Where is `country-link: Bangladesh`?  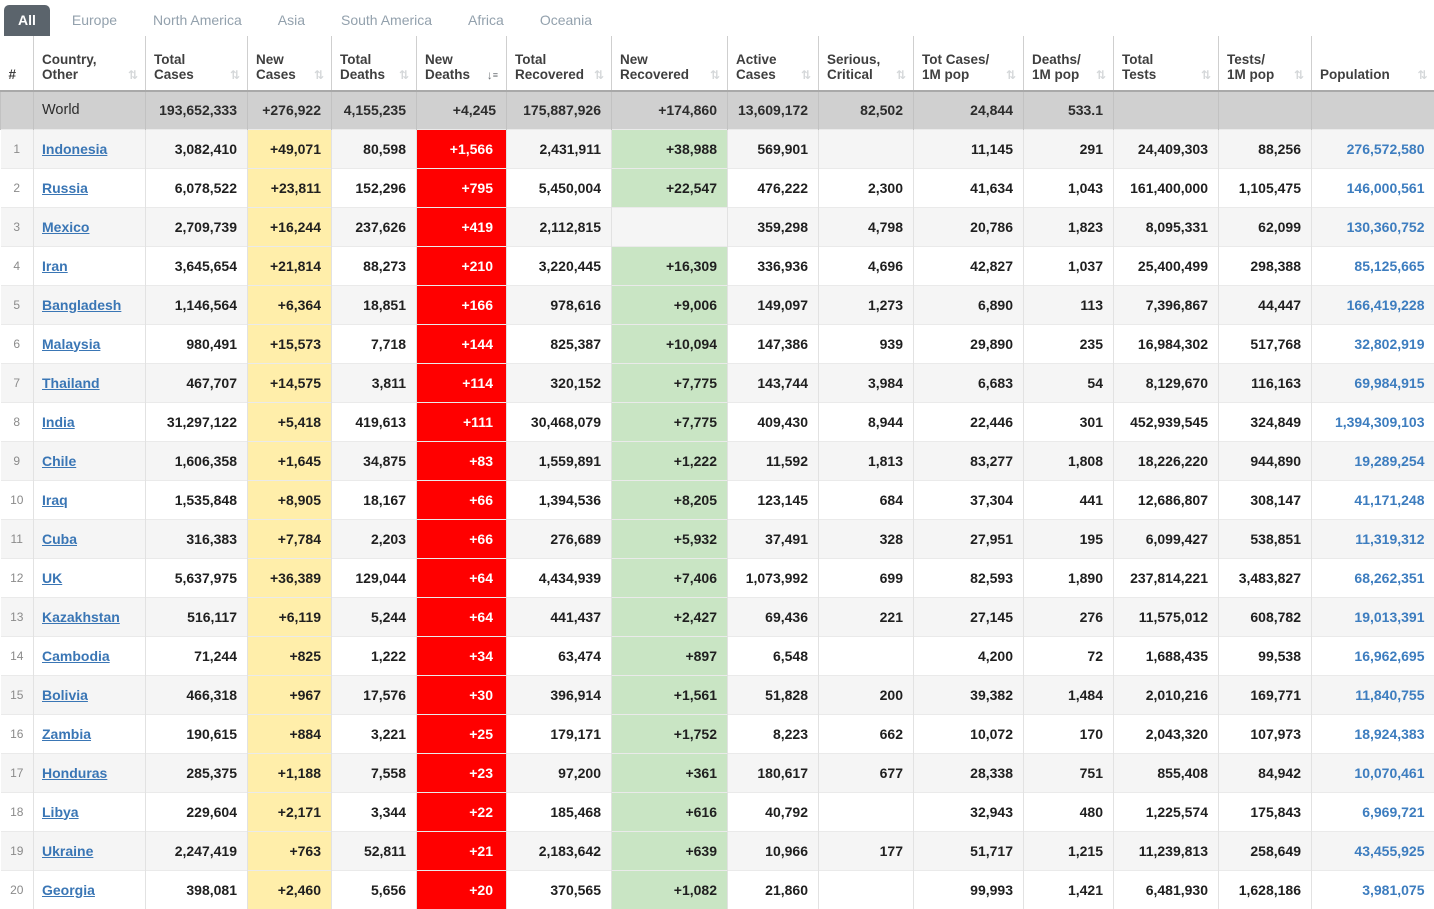
country-link: Bangladesh is located at coordinates (81, 305).